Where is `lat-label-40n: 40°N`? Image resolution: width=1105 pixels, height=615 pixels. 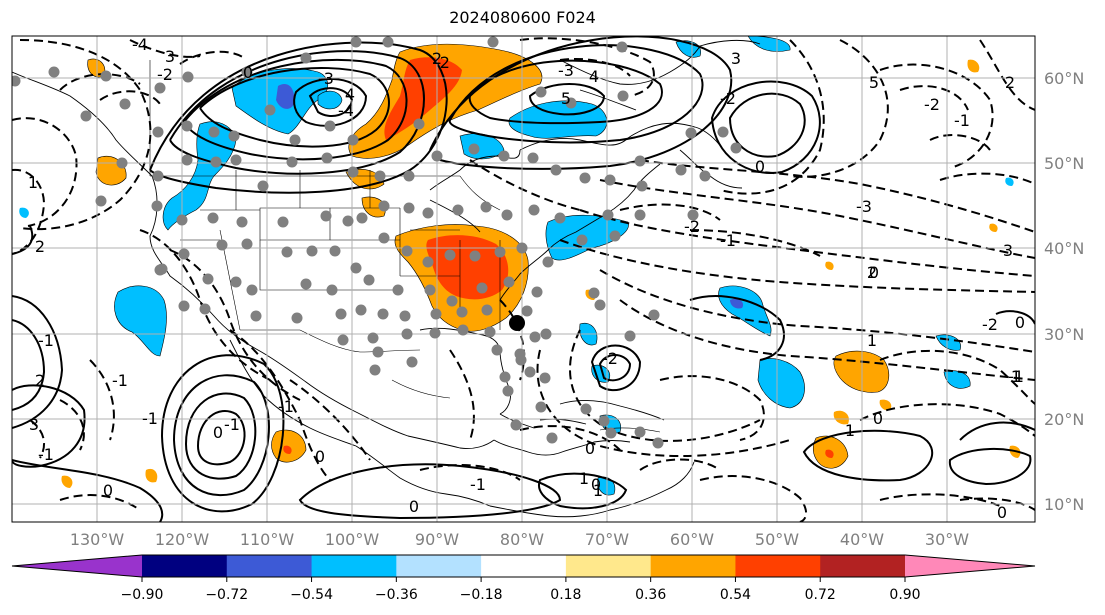
lat-label-40n: 40°N is located at coordinates (1064, 248).